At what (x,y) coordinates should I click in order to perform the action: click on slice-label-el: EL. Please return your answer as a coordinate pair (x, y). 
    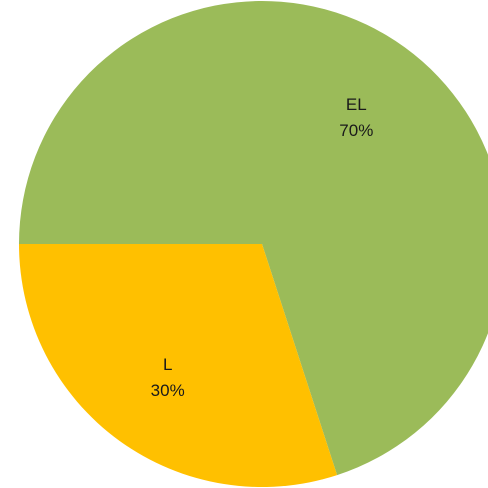
    Looking at the image, I should click on (356, 104).